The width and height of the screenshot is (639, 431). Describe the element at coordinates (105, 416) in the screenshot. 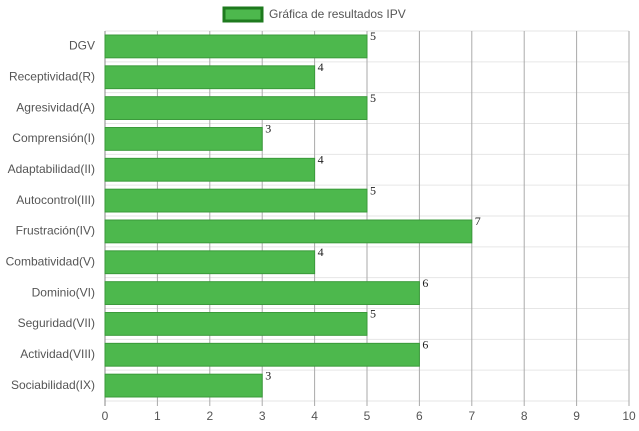

I see `x-tick-label: 0` at that location.